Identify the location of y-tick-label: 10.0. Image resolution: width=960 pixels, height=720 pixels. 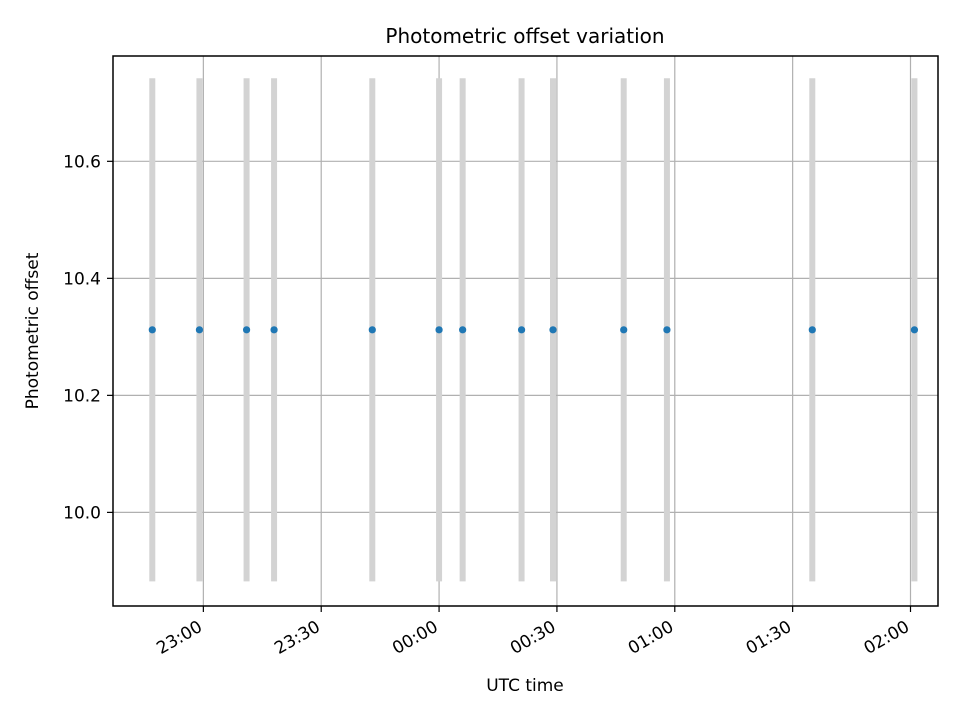
(82, 513).